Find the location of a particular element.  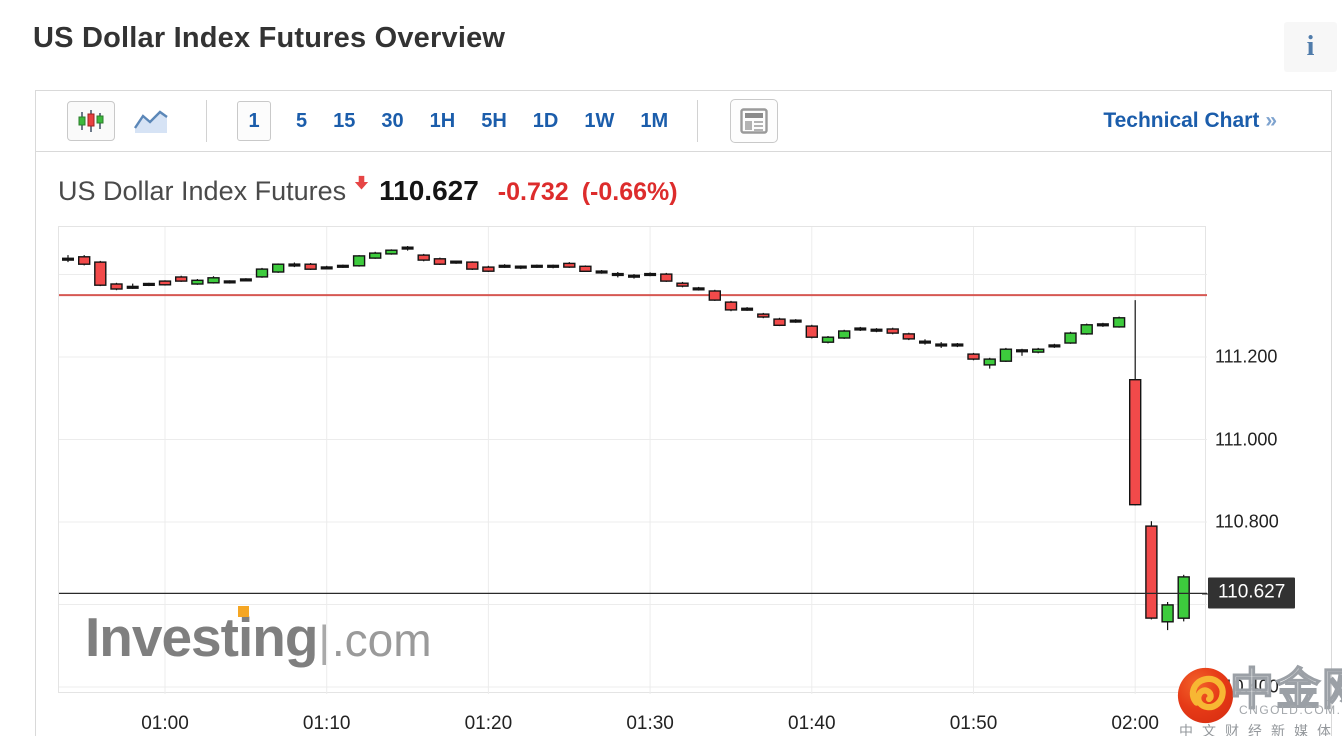

timeframe-30: 30 is located at coordinates (392, 120).